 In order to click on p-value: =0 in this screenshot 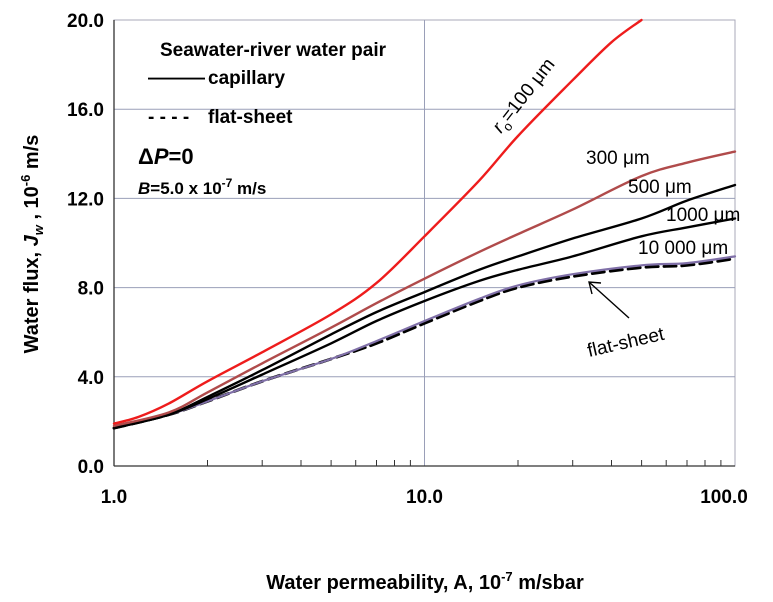, I will do `click(181, 156)`.